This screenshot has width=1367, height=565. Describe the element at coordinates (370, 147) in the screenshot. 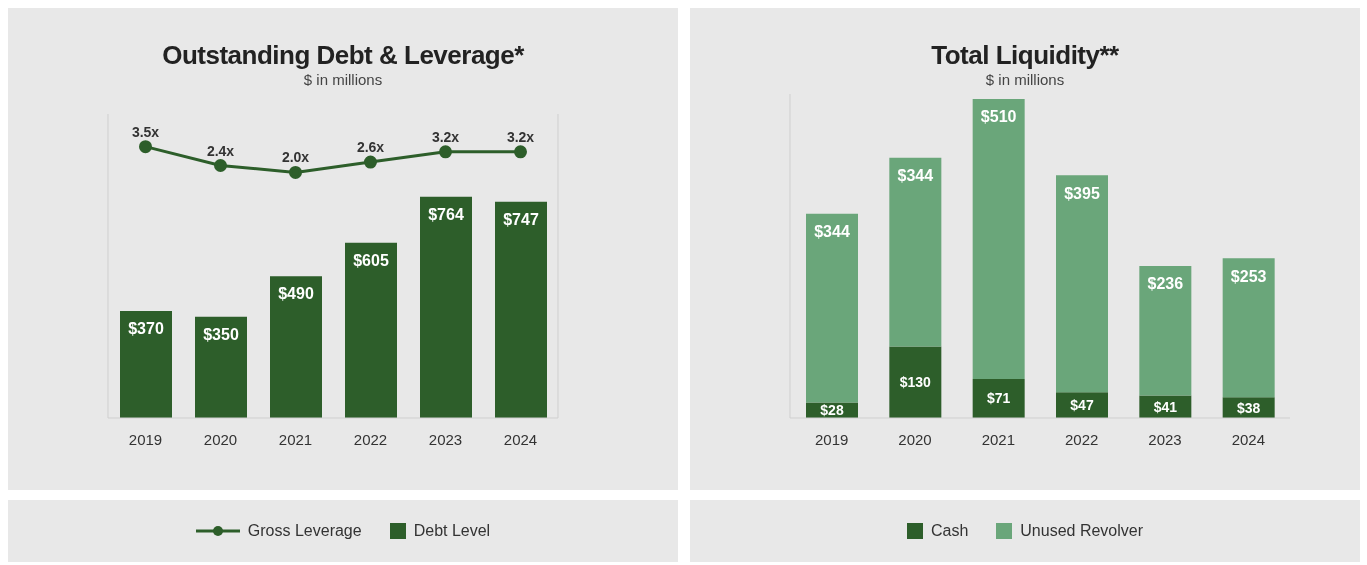

I see `data-label: 2.6x` at that location.